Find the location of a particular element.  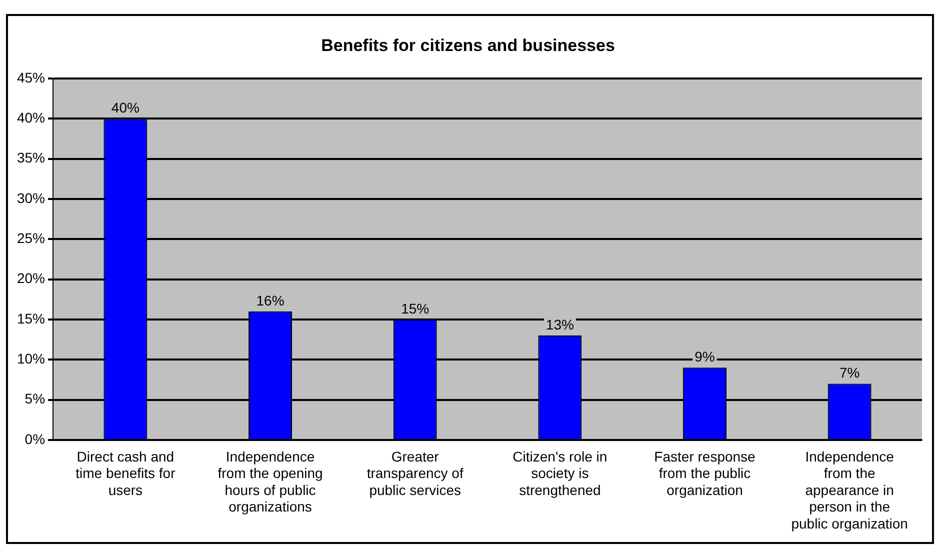

data-label: 15% is located at coordinates (415, 308).